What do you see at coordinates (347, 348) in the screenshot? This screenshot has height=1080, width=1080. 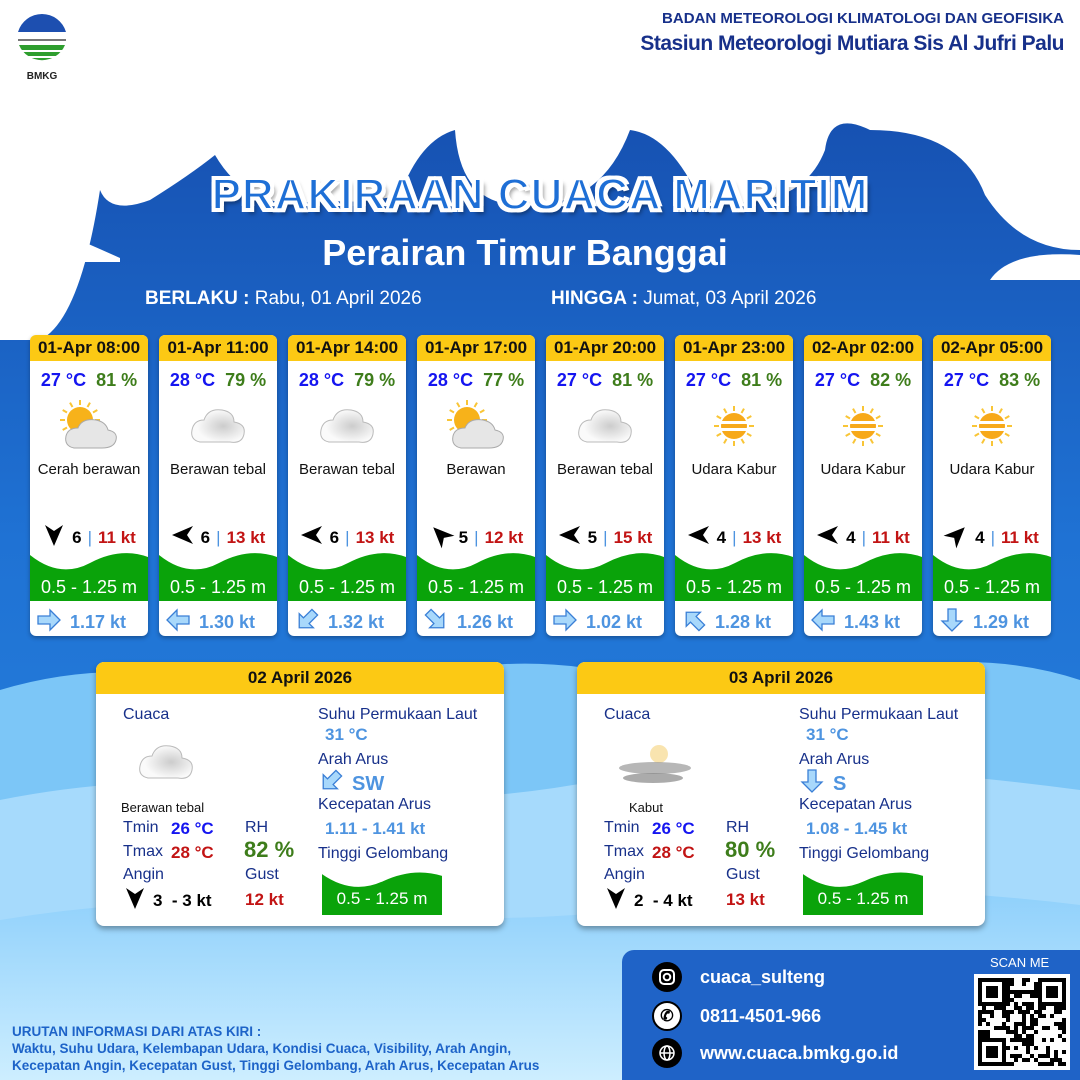 I see `forecast-time: 01-Apr 14:00` at bounding box center [347, 348].